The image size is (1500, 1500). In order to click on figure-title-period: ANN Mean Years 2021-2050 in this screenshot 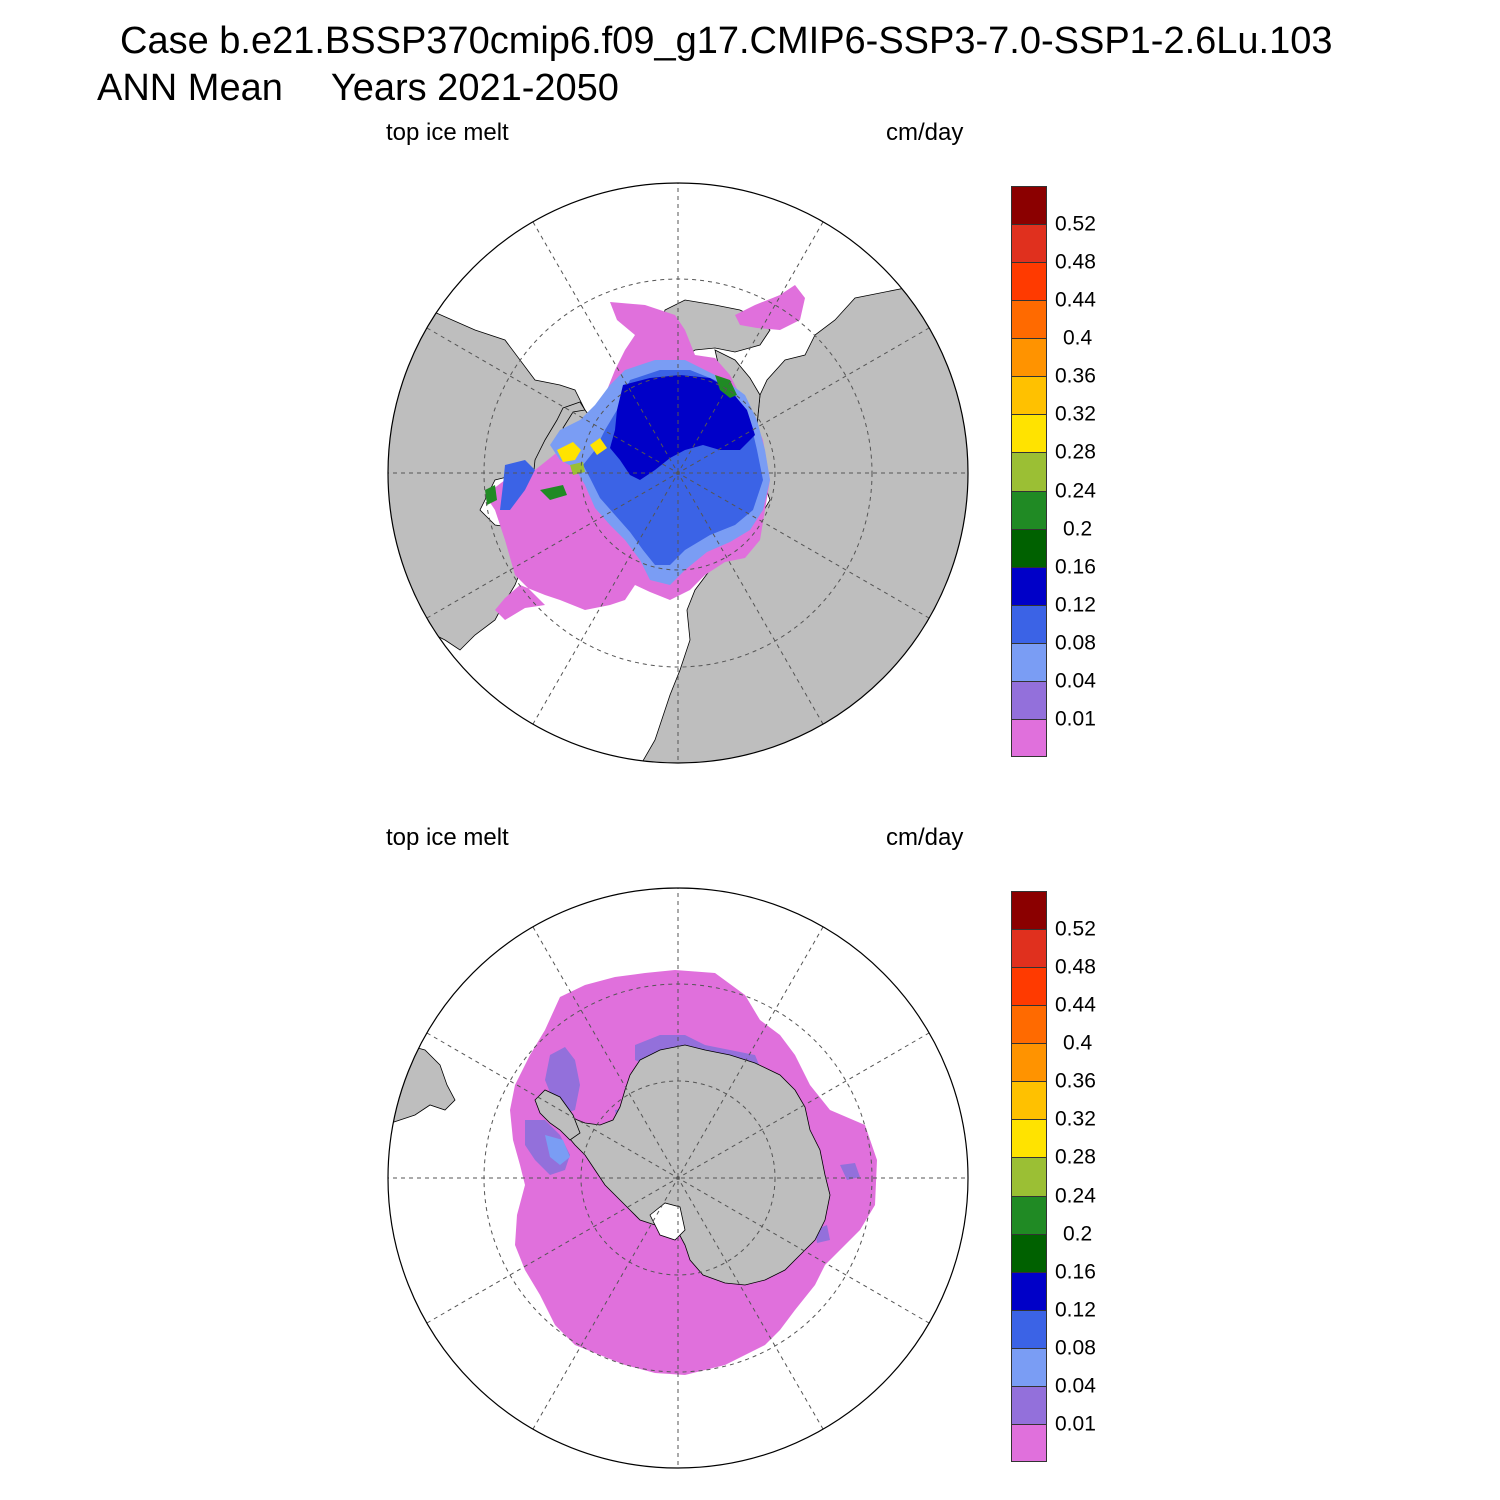, I will do `click(358, 88)`.